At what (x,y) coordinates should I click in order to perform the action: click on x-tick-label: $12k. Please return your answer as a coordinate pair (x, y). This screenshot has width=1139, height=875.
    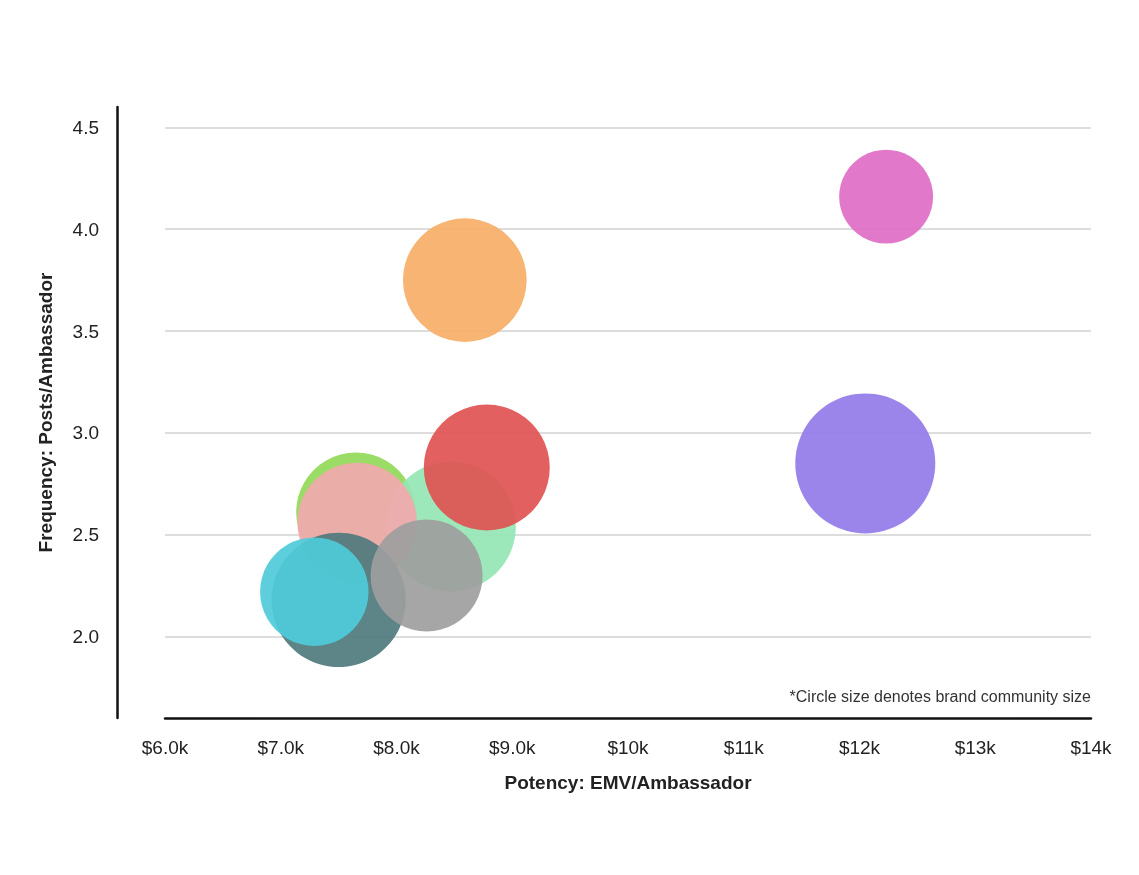
    Looking at the image, I should click on (859, 747).